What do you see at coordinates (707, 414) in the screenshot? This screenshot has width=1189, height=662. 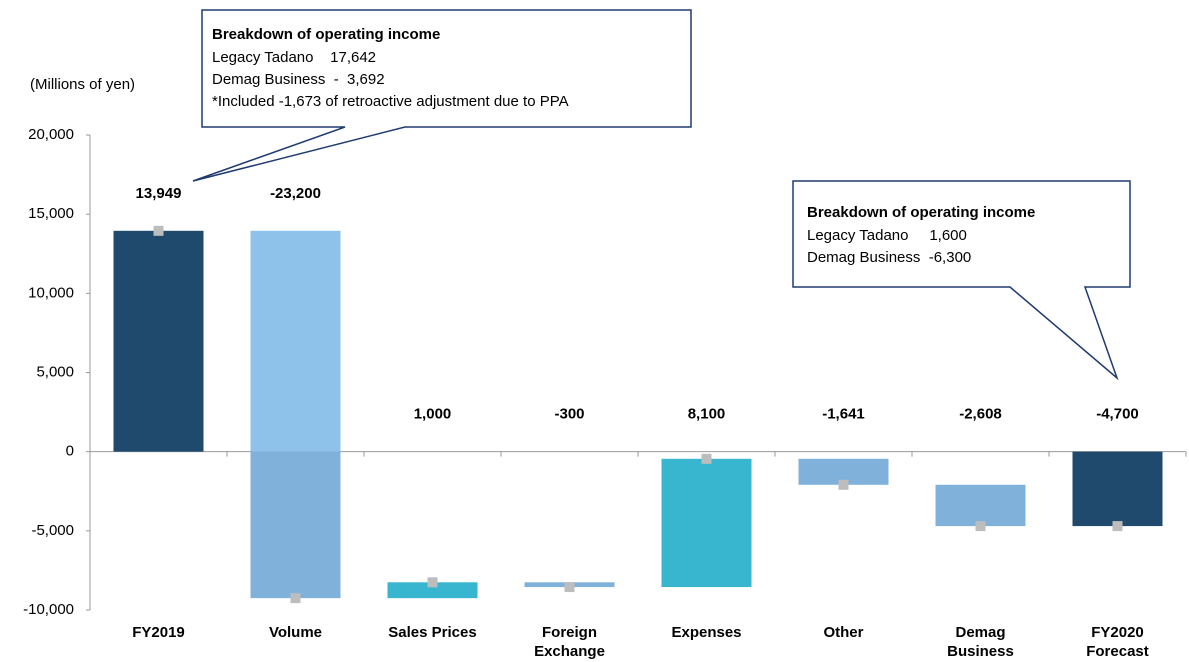 I see `value-label: 8,100` at bounding box center [707, 414].